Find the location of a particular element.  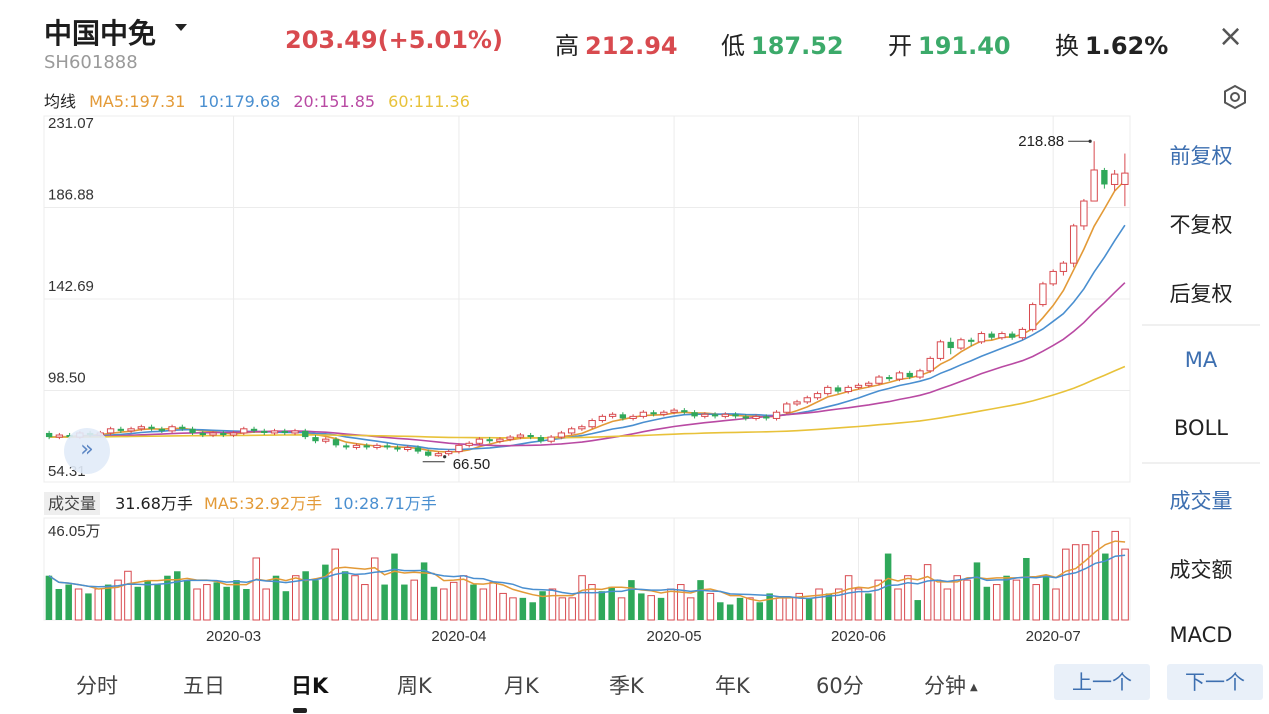

side-item-backward-adjust: 后复权 is located at coordinates (1201, 294).